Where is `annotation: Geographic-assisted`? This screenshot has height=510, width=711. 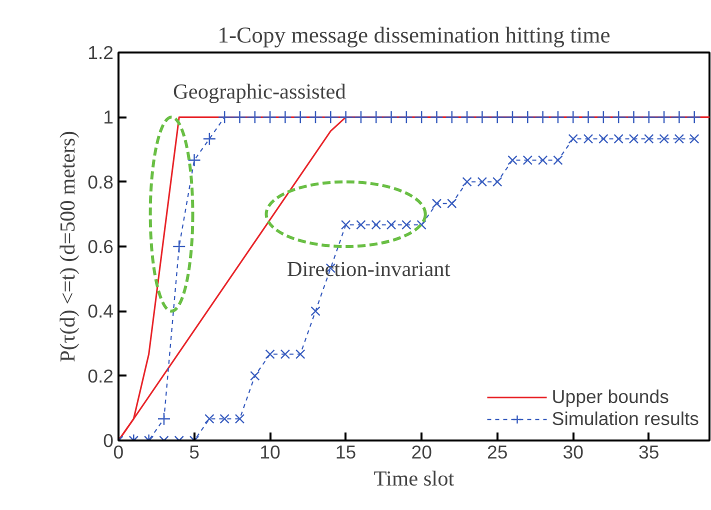 annotation: Geographic-assisted is located at coordinates (259, 91).